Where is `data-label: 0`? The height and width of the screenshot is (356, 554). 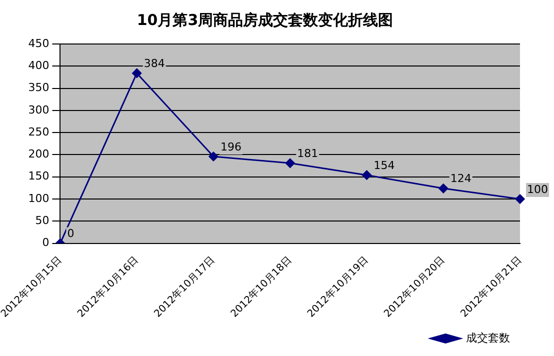
data-label: 0 is located at coordinates (70, 233).